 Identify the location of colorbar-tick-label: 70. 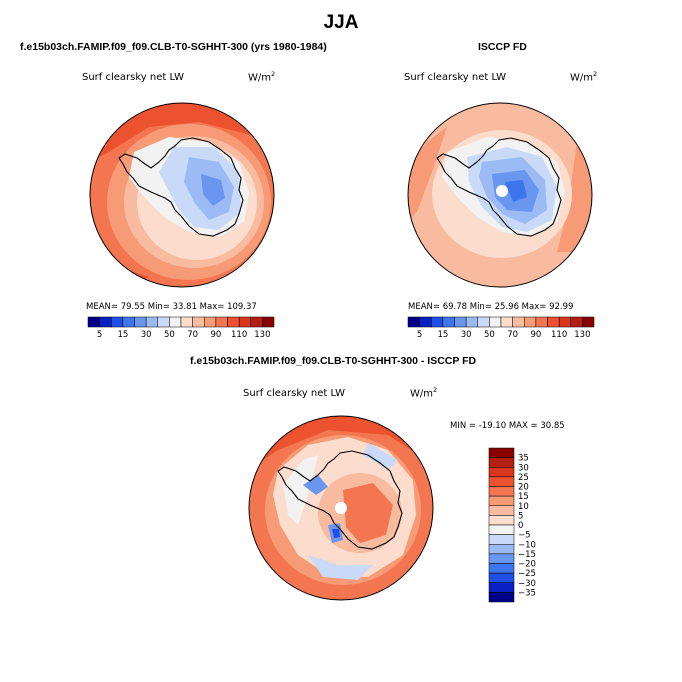
(512, 335).